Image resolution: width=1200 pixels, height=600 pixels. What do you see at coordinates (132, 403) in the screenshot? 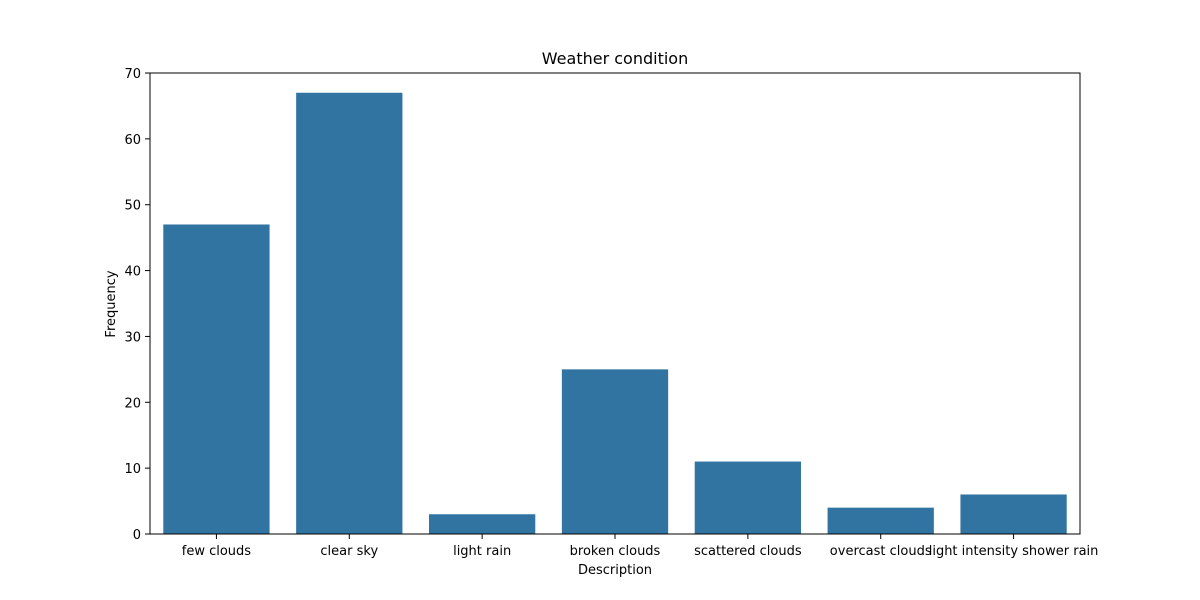
I see `y-tick-label: 20` at bounding box center [132, 403].